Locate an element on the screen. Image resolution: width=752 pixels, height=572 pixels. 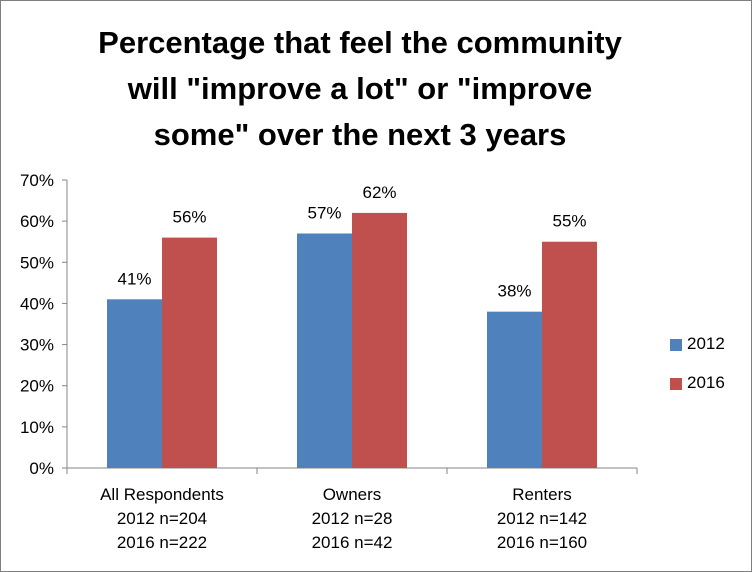
legend: 2012 2016 is located at coordinates (710, 373).